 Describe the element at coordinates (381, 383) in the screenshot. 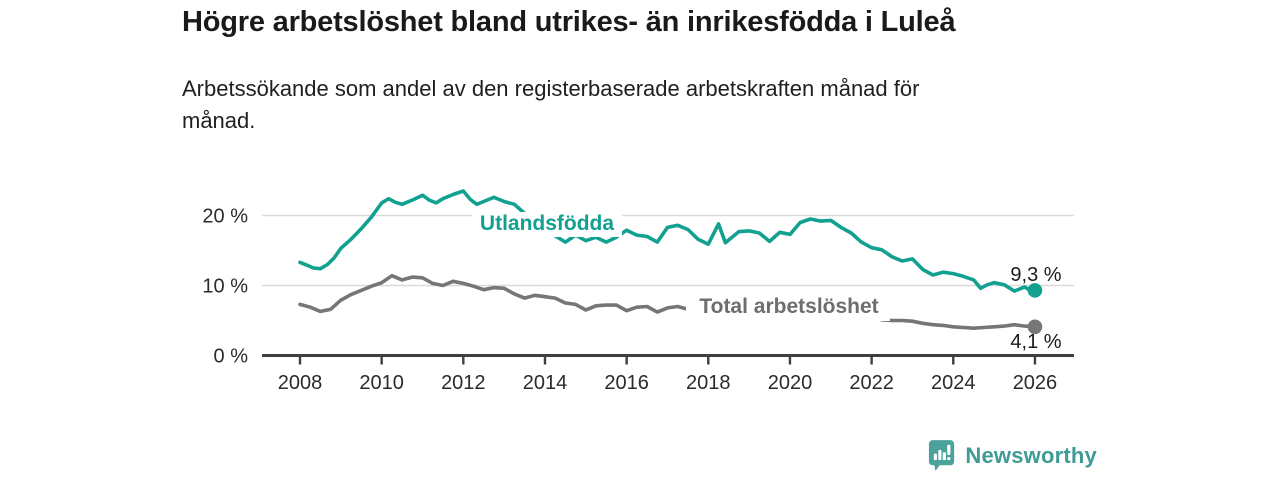

I see `x-tick-label: 2010` at that location.